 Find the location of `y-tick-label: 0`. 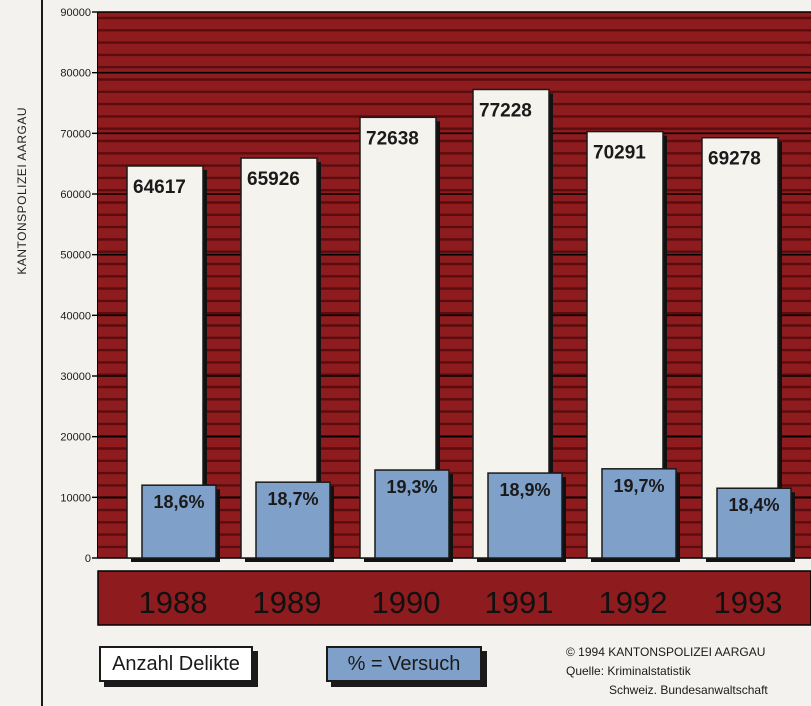

y-tick-label: 0 is located at coordinates (88, 559).